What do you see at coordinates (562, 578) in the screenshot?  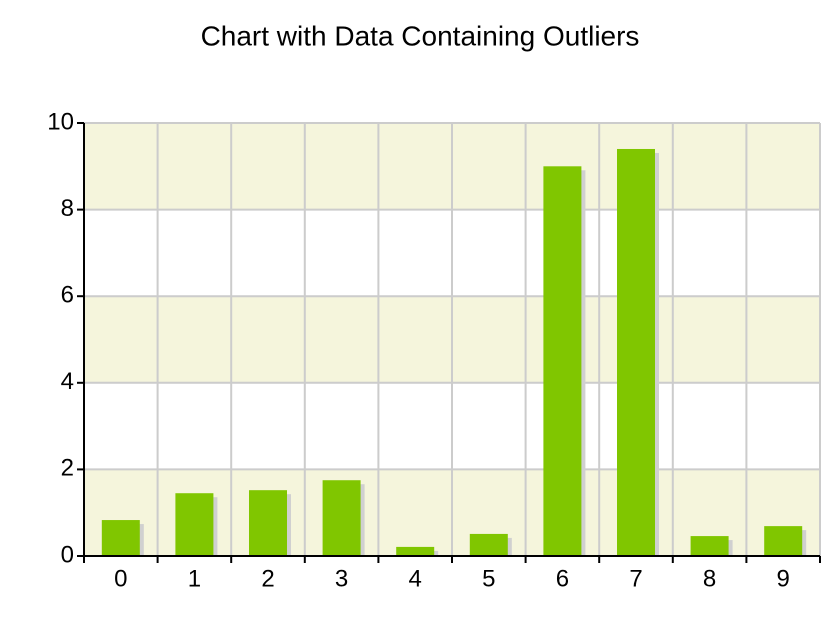 I see `x-tick-label: 6` at bounding box center [562, 578].